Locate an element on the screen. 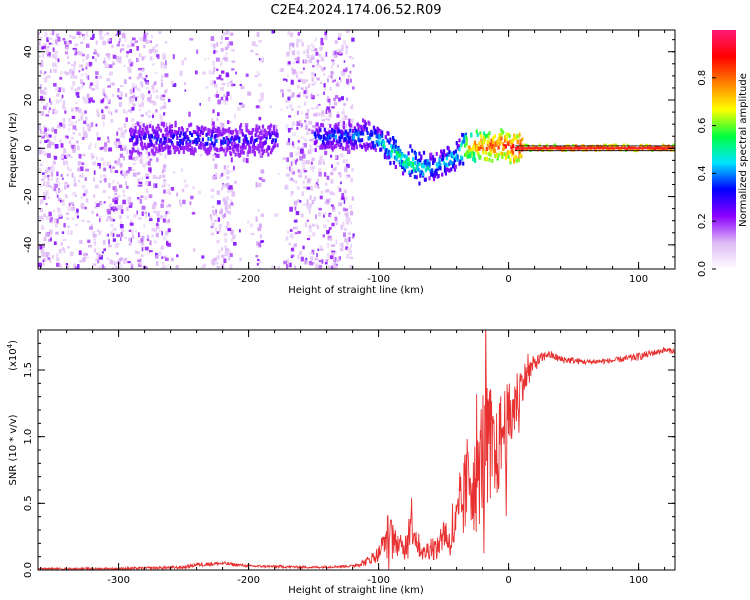  y-tick-label: 0.5 is located at coordinates (28, 503).